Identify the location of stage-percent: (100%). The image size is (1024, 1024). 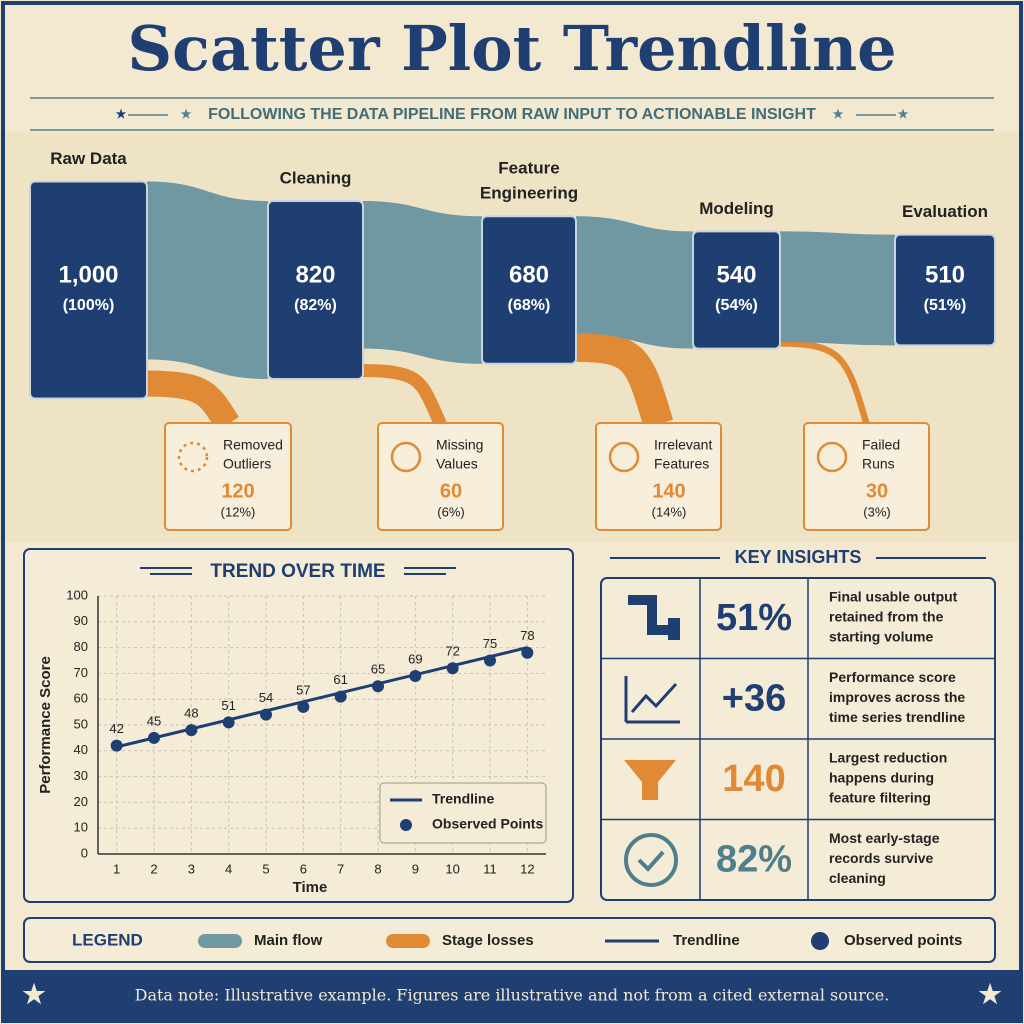
(89, 305).